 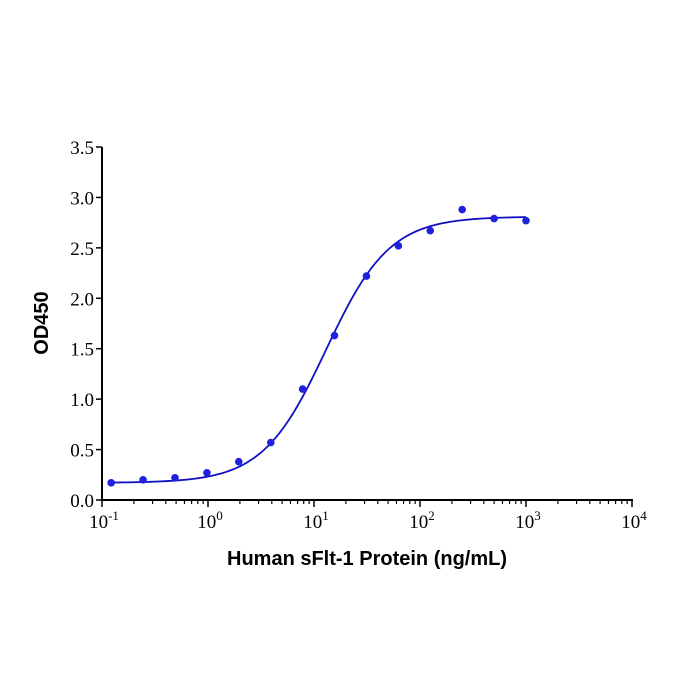 I want to click on x-axis-label: Human sFlt-1 Protein (ng/mL), so click(x=367, y=559).